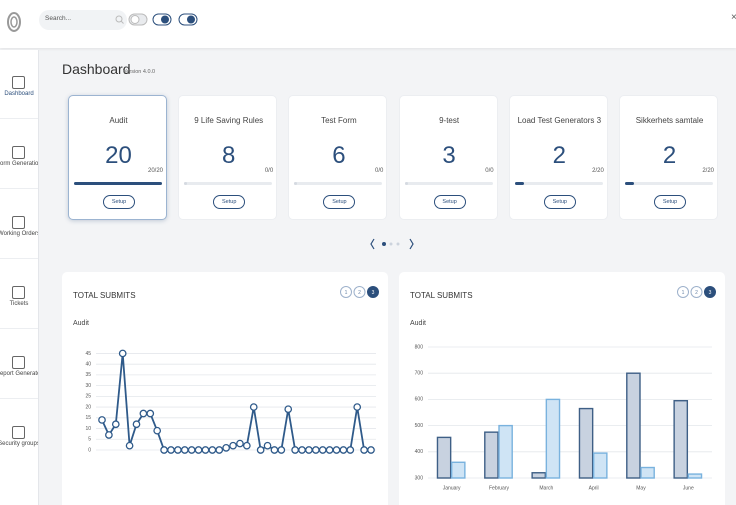 Image resolution: width=736 pixels, height=505 pixels. I want to click on progress-label: 2/20, so click(708, 171).